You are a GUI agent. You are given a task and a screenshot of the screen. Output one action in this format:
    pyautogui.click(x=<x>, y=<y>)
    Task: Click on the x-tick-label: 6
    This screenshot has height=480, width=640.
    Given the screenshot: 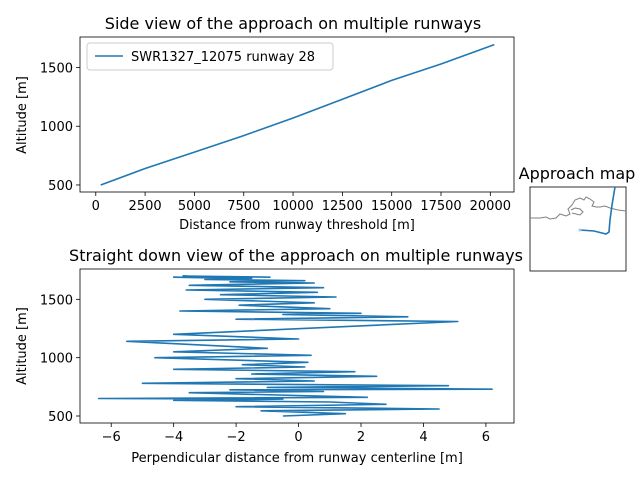 What is the action you would take?
    pyautogui.click(x=486, y=437)
    